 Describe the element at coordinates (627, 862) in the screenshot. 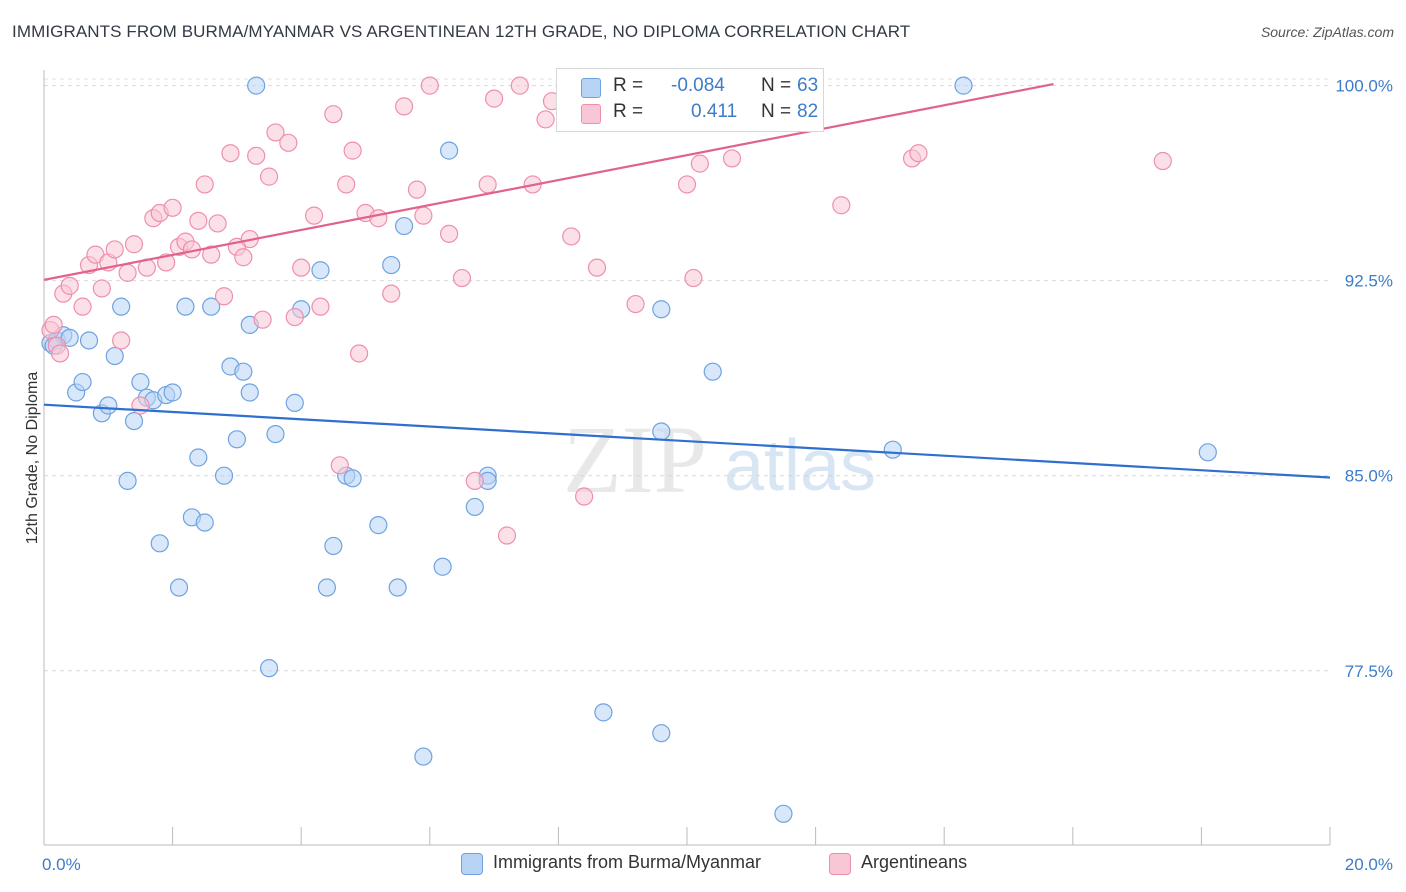

I see `bottom-legend-label-burma: Immigrants from Burma/Myanmar` at that location.